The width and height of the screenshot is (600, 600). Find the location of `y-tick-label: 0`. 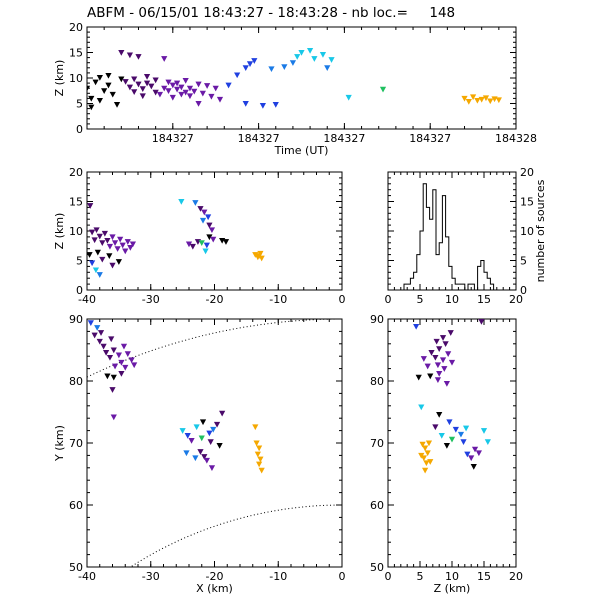

y-tick-label: 0 is located at coordinates (523, 290).